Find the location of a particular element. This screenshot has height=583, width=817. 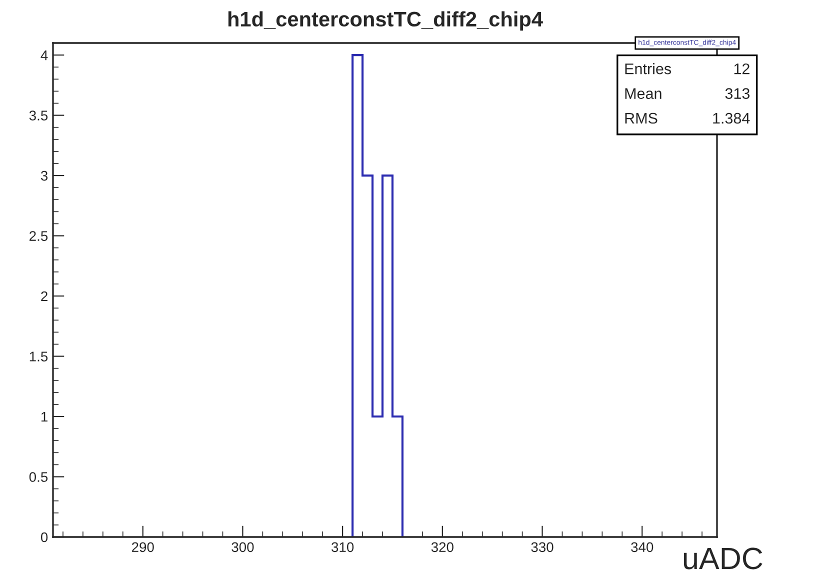

text: 313 is located at coordinates (737, 93).